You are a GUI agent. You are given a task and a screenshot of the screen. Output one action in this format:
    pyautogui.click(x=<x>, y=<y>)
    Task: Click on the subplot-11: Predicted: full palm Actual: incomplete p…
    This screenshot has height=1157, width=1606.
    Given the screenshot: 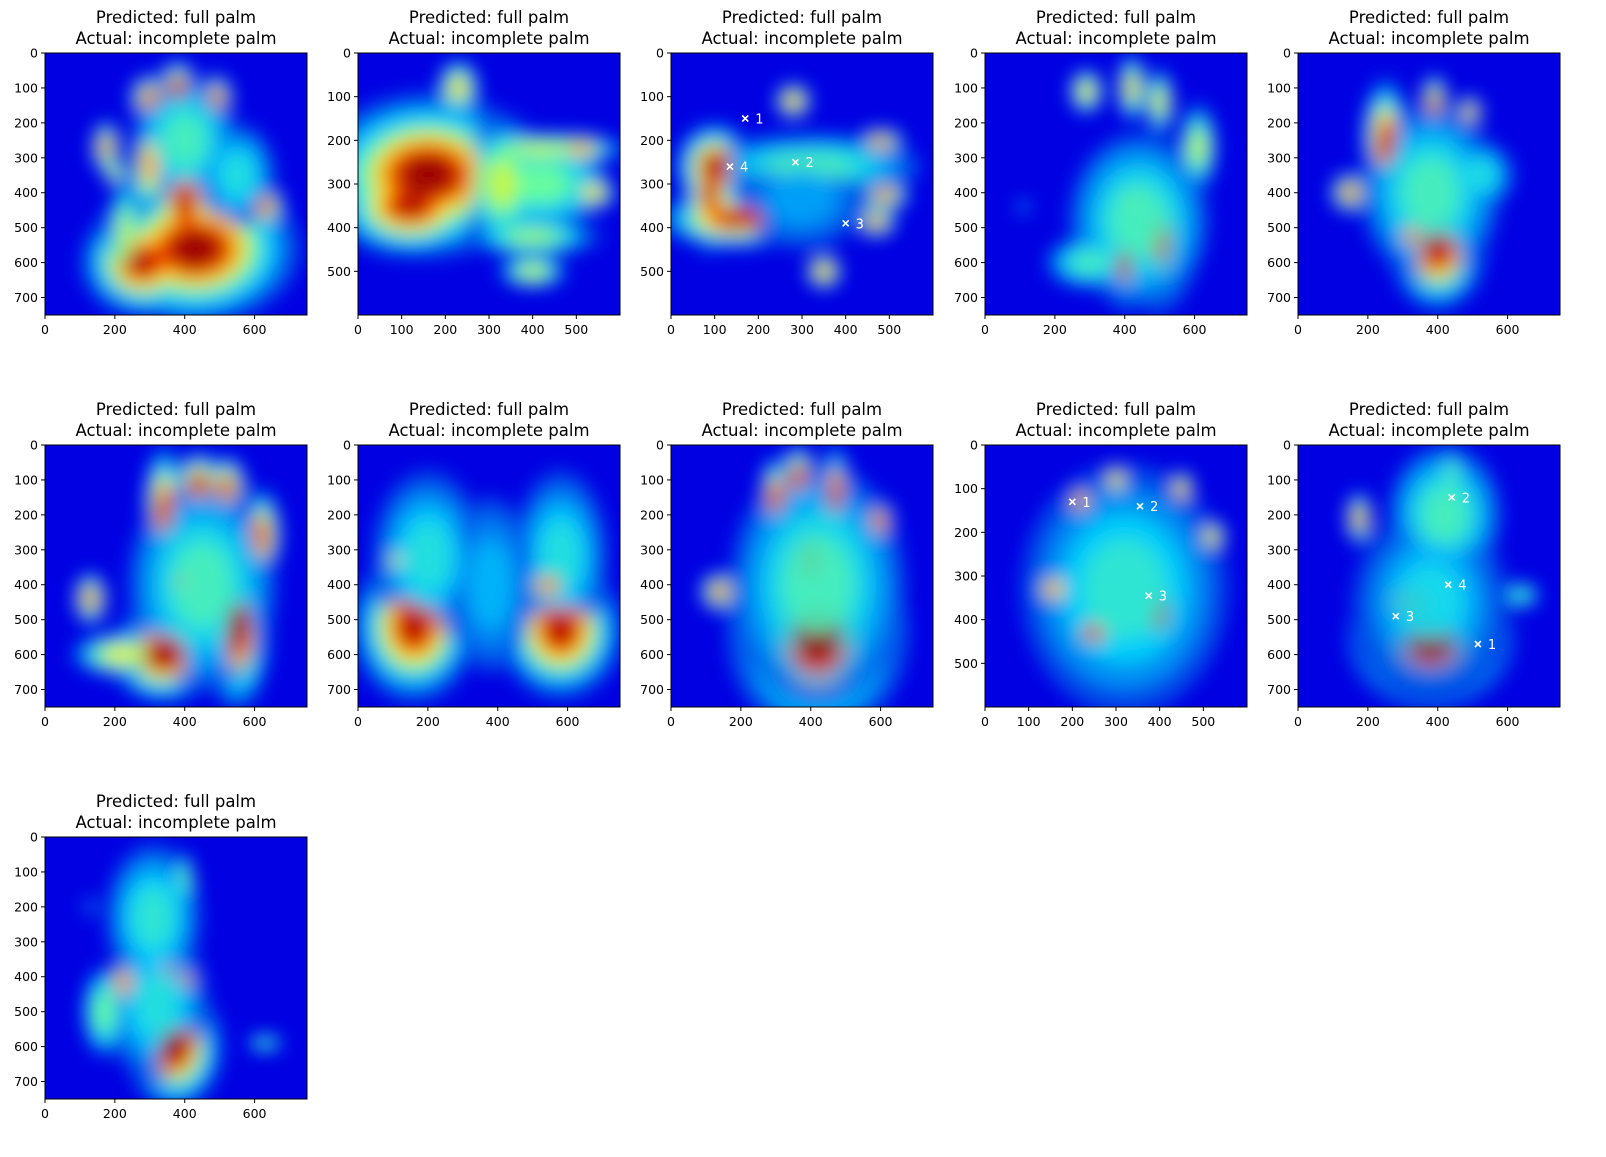 What is the action you would take?
    pyautogui.click(x=161, y=956)
    